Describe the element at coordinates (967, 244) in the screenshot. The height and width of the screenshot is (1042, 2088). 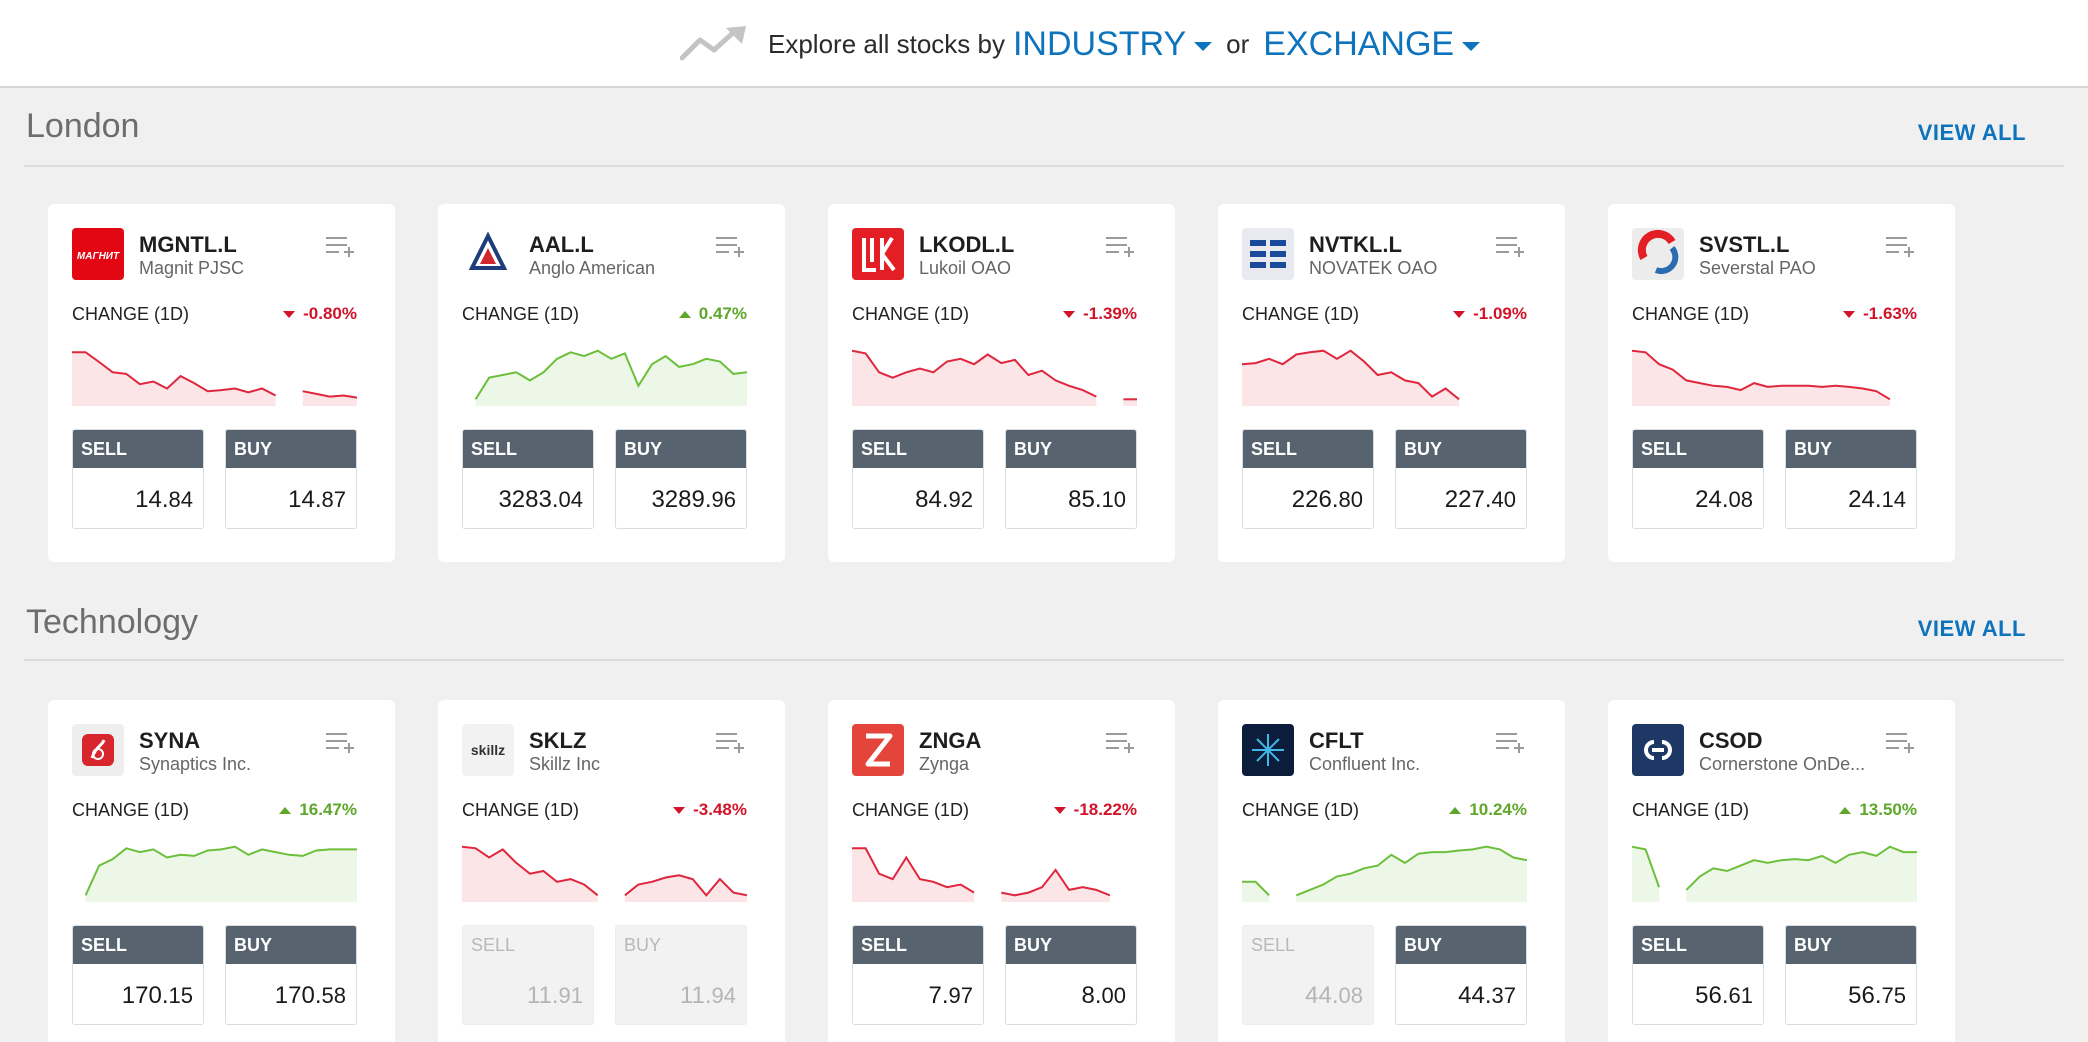
I see `stock-symbol: LKODL.L` at that location.